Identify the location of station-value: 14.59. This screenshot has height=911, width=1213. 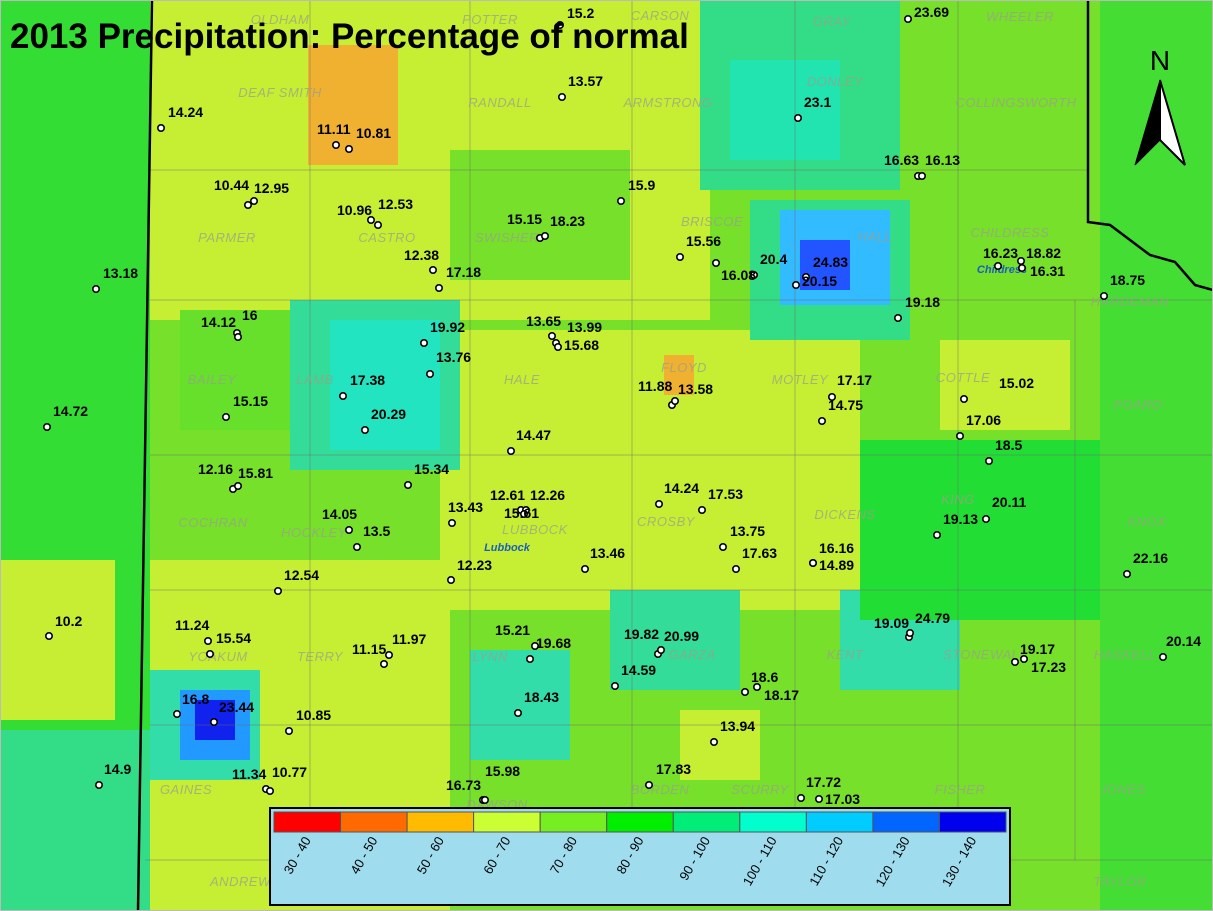
(638, 670).